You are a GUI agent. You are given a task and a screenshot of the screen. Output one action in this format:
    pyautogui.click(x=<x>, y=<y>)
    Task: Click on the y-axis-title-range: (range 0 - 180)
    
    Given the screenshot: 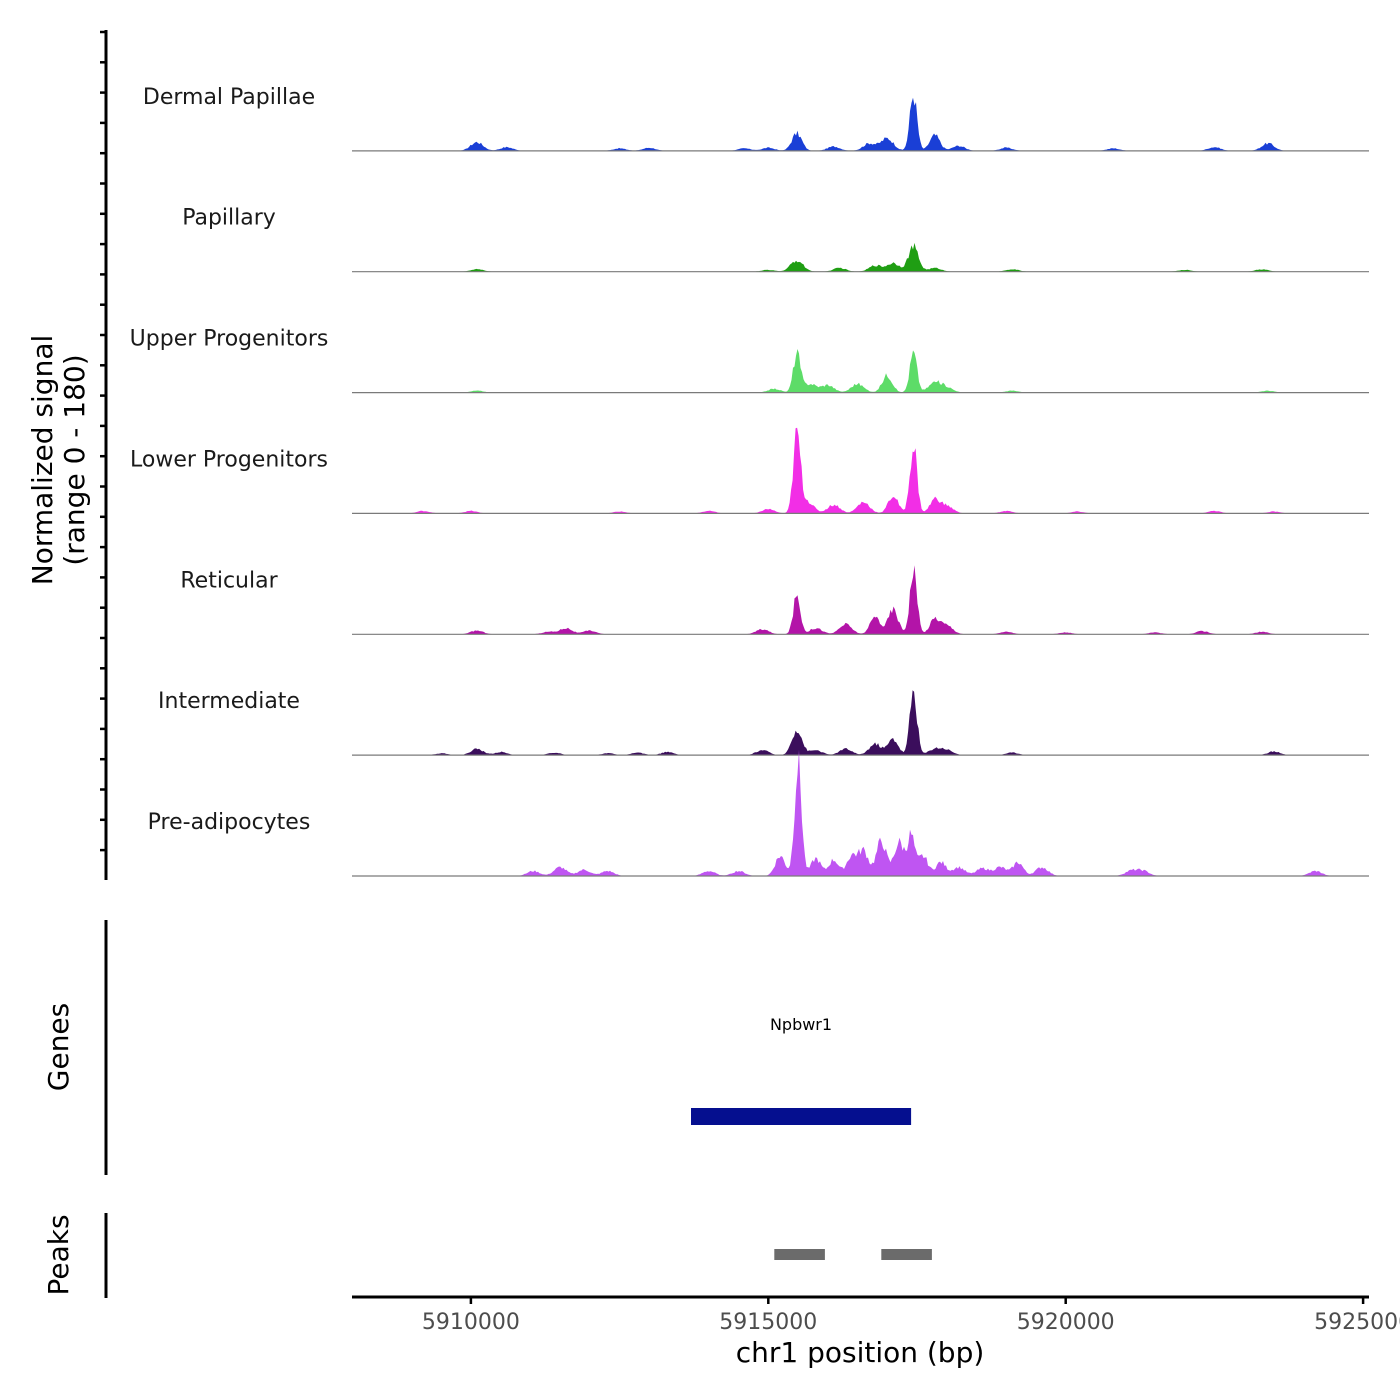 What is the action you would take?
    pyautogui.click(x=74, y=459)
    